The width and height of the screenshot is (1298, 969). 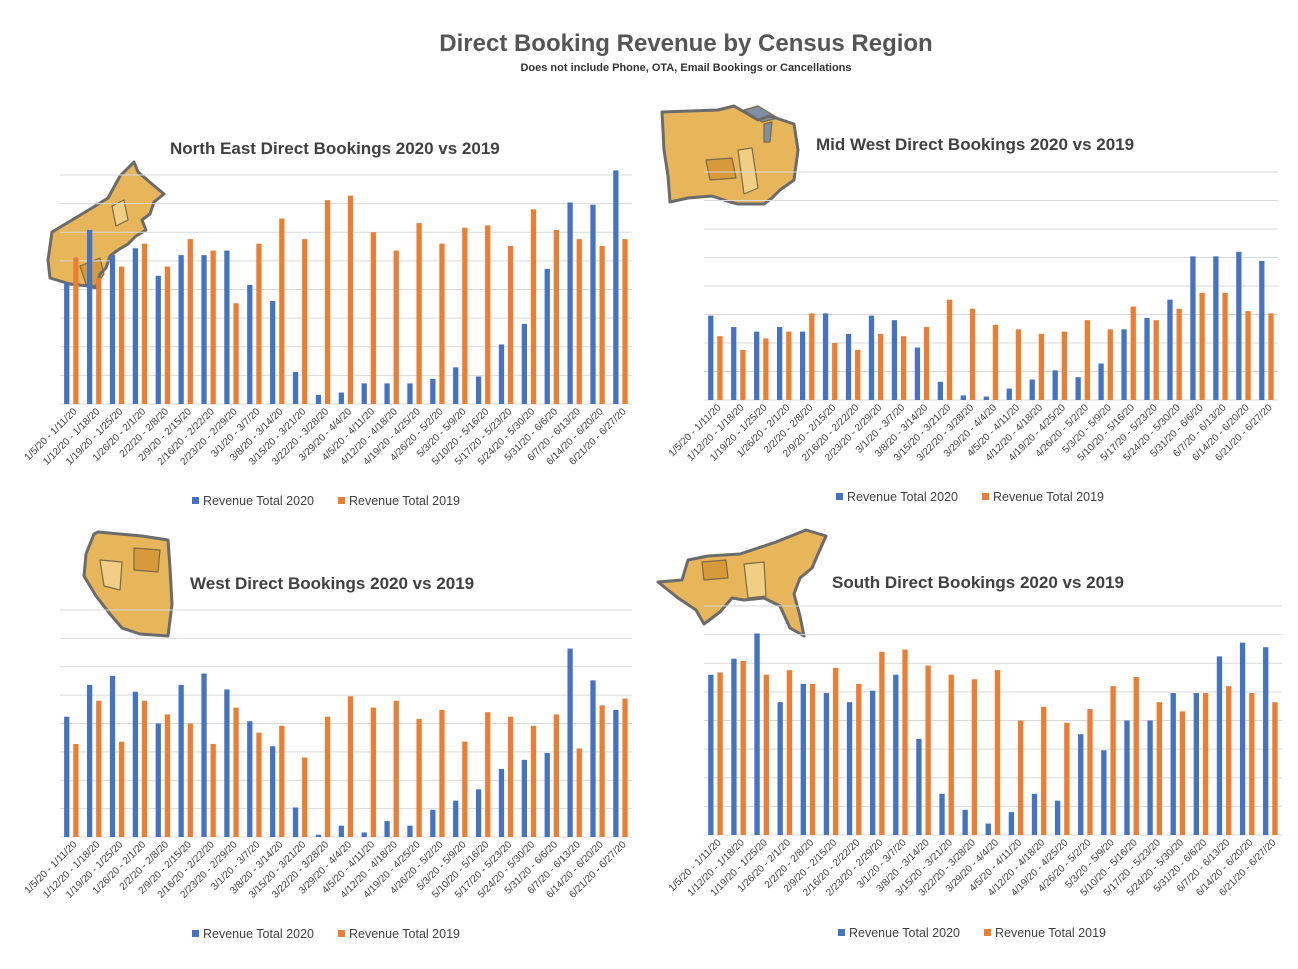 What do you see at coordinates (335, 148) in the screenshot?
I see `north-east-chart-title: North East Direct Bookings 2020 vs 2019` at bounding box center [335, 148].